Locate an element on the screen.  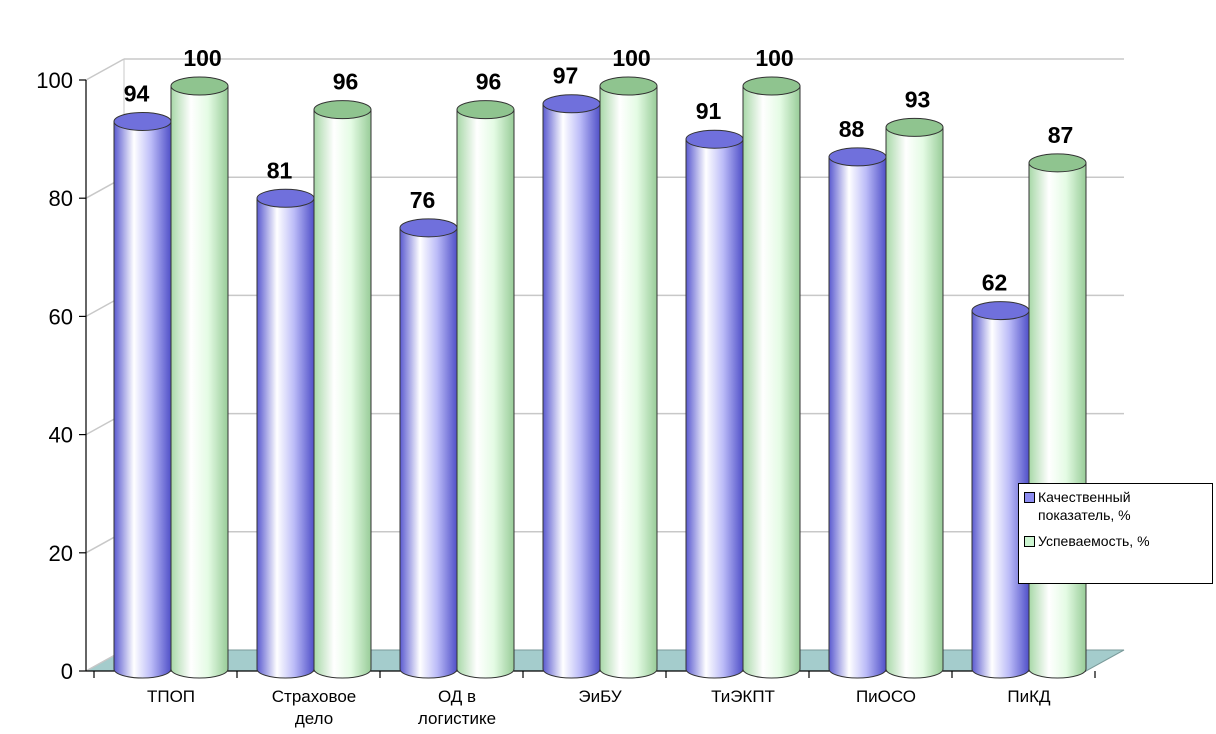
x-tick-label: дело is located at coordinates (314, 718).